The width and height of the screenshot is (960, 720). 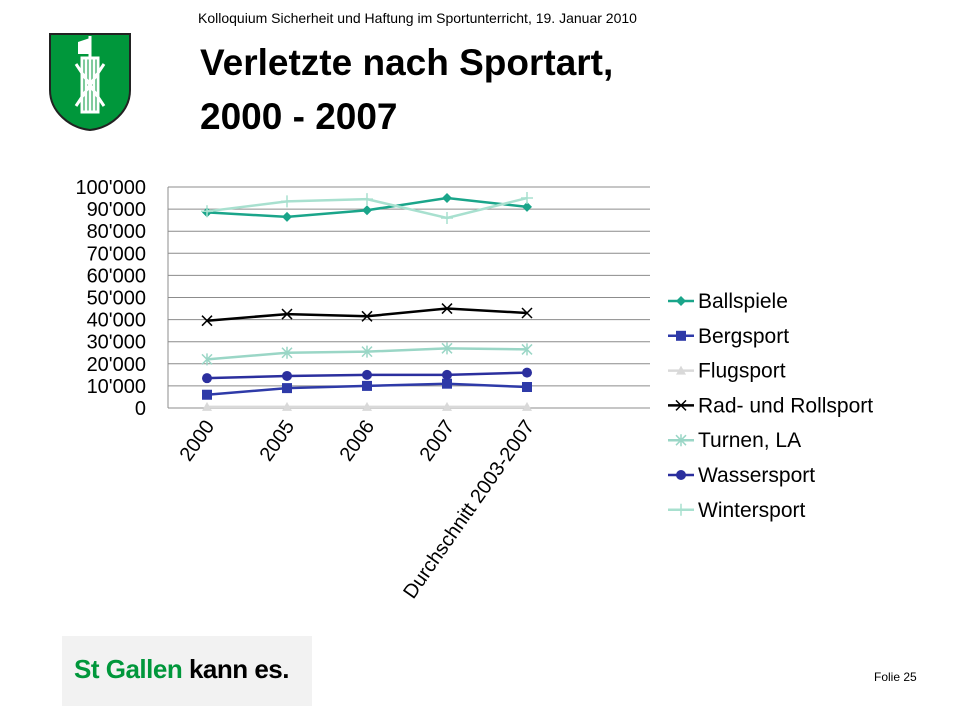 I want to click on y-tick-label: 50'000, so click(x=116, y=299).